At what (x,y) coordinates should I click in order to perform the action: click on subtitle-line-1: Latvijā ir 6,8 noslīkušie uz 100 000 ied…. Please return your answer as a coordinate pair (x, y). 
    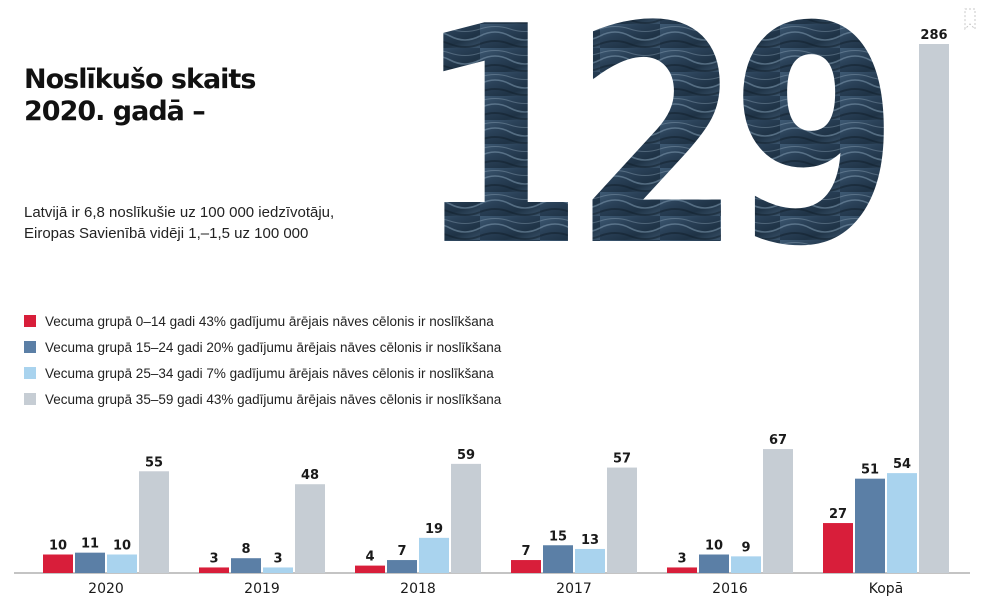
    Looking at the image, I should click on (179, 212).